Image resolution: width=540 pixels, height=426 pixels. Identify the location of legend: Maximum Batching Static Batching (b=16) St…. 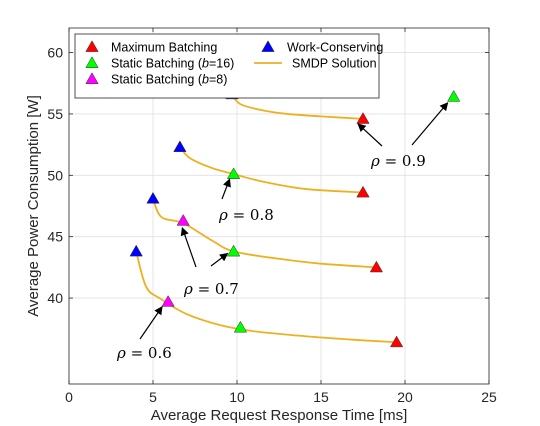
(228, 66).